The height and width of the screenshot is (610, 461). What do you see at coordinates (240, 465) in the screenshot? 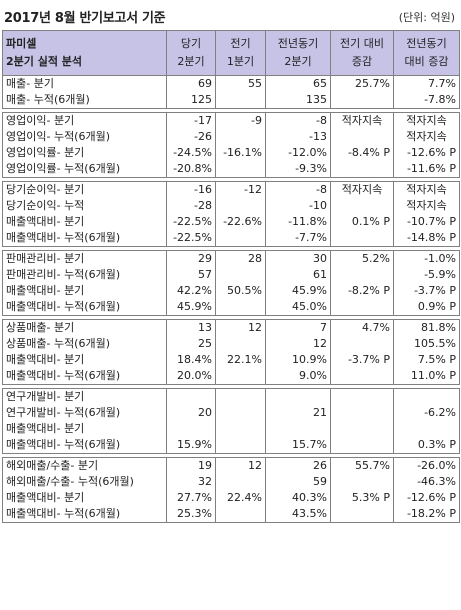
I see `previous-quarter-value: 12` at bounding box center [240, 465].